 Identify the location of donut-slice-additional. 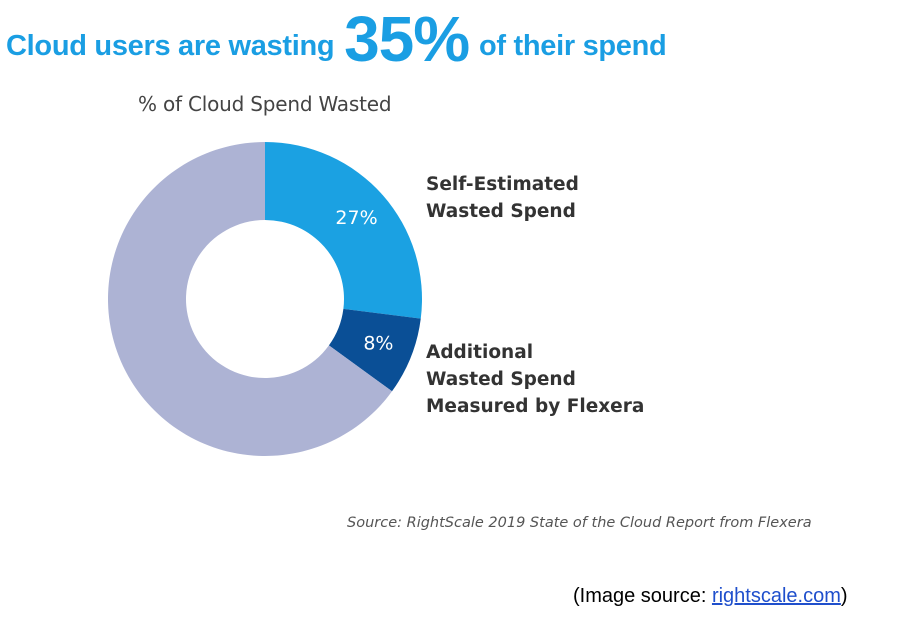
(374, 350).